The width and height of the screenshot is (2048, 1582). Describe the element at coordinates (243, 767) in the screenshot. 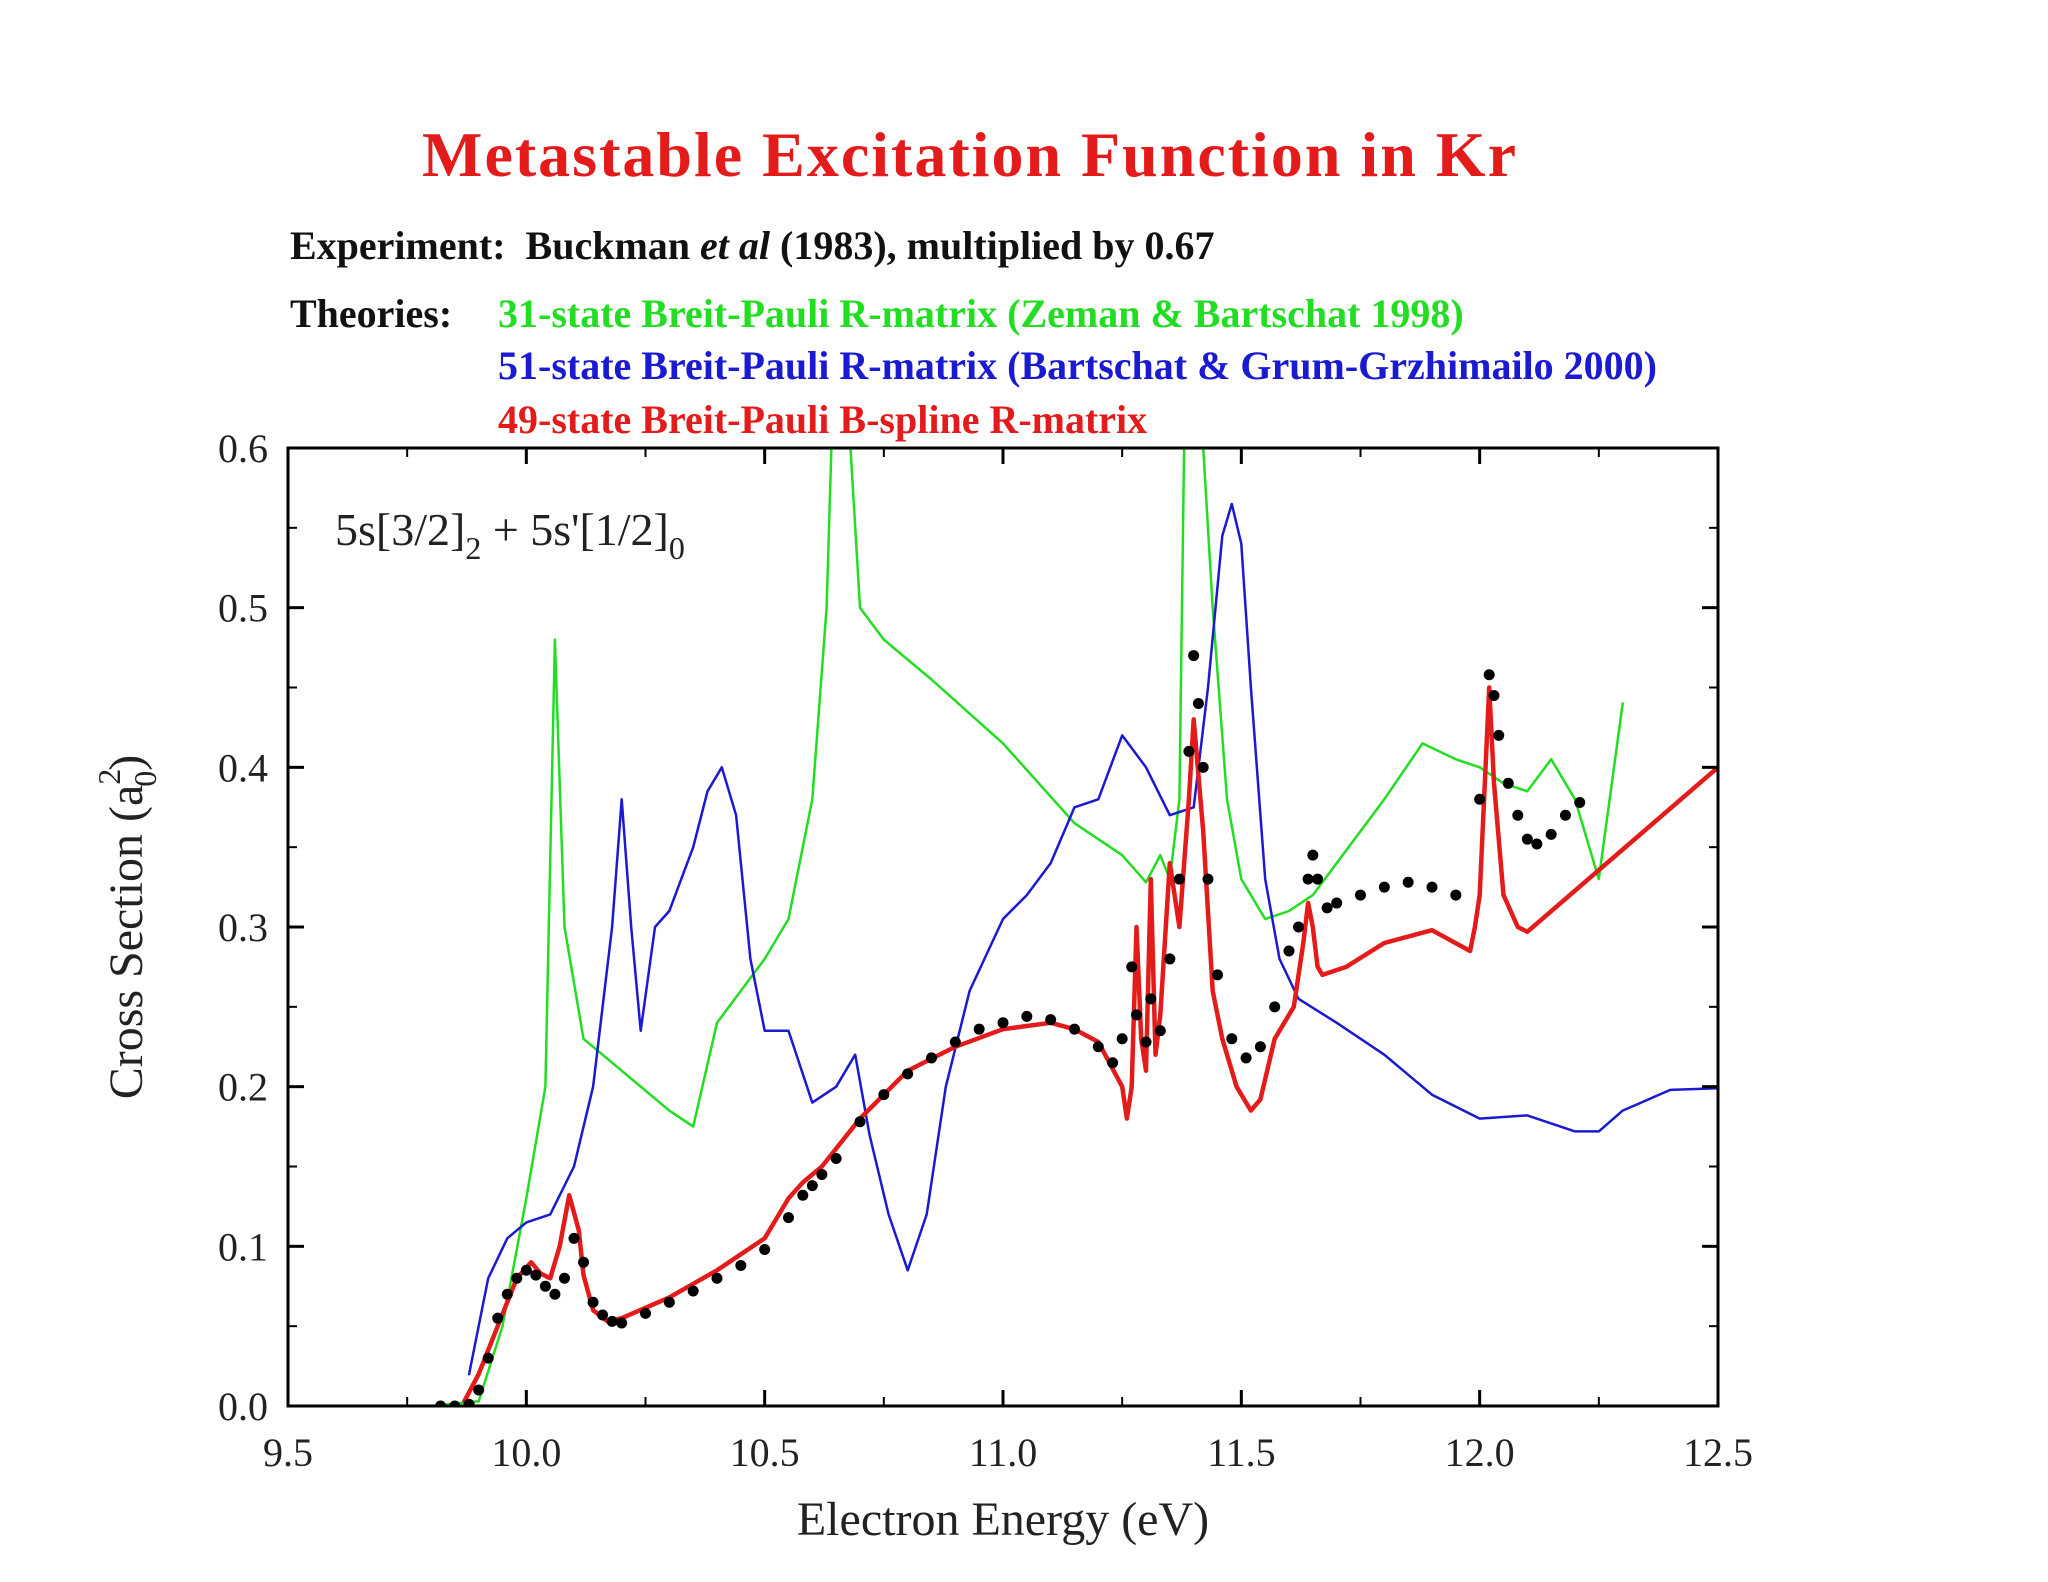

I see `y-tick-label: 0.4` at that location.